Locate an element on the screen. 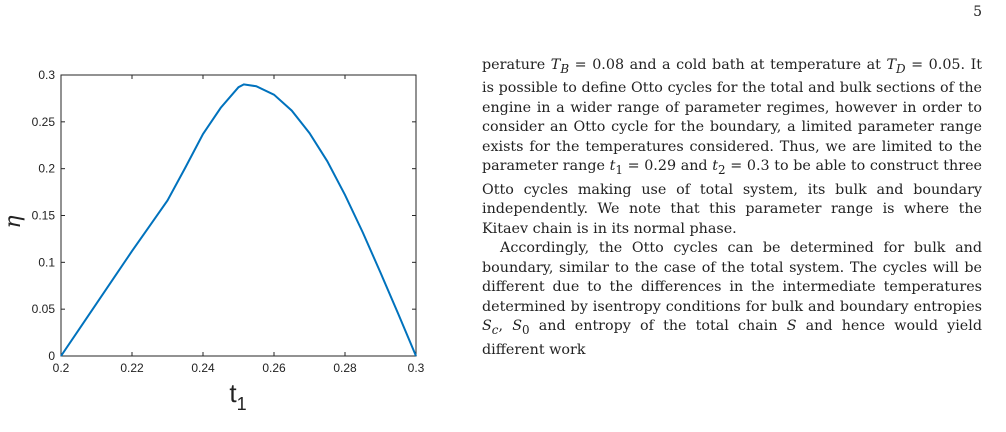  x-tick-label: 0.22 is located at coordinates (132, 368).